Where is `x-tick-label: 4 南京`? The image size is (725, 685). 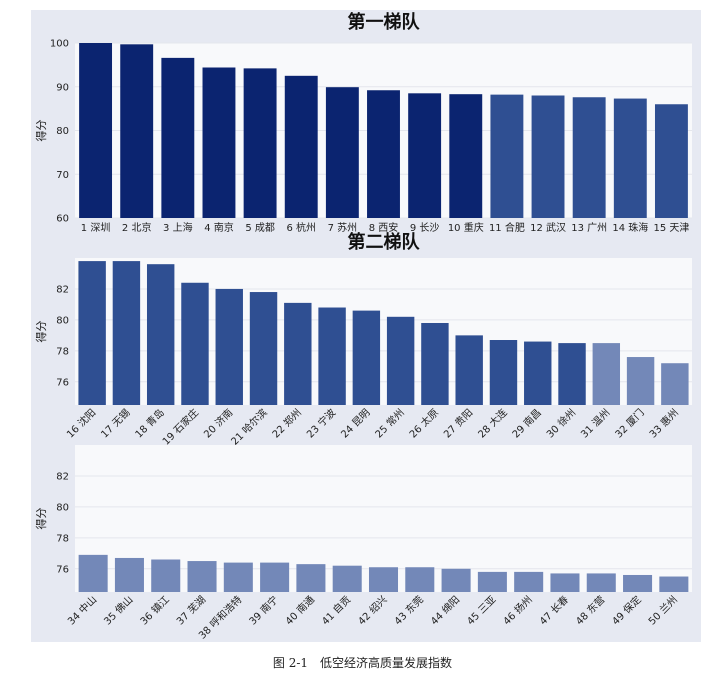 x-tick-label: 4 南京 is located at coordinates (219, 227).